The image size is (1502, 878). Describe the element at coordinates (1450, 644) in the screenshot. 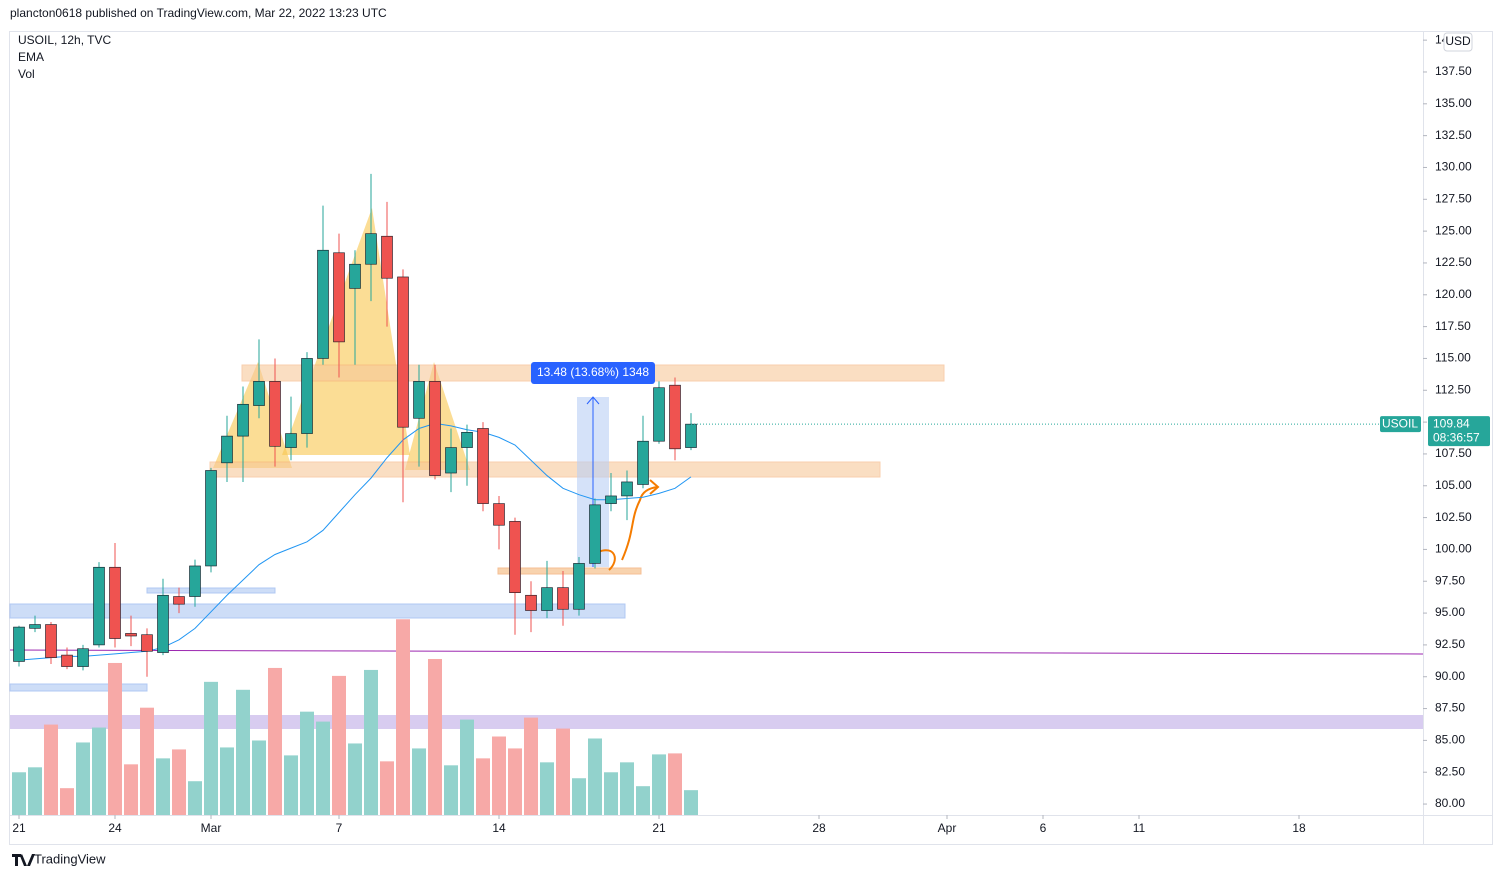

I see `y-tick-label: 92.50` at that location.